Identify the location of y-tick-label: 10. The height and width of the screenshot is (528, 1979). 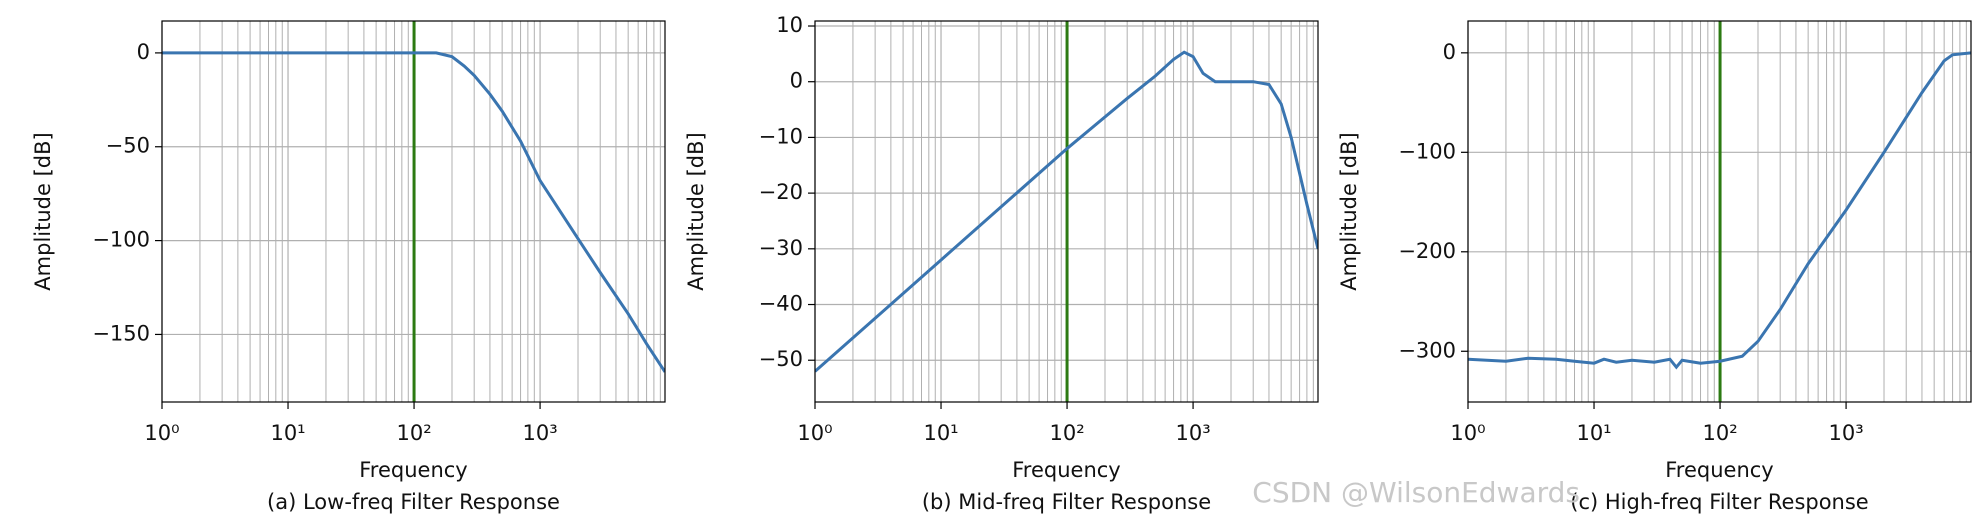
(789, 25).